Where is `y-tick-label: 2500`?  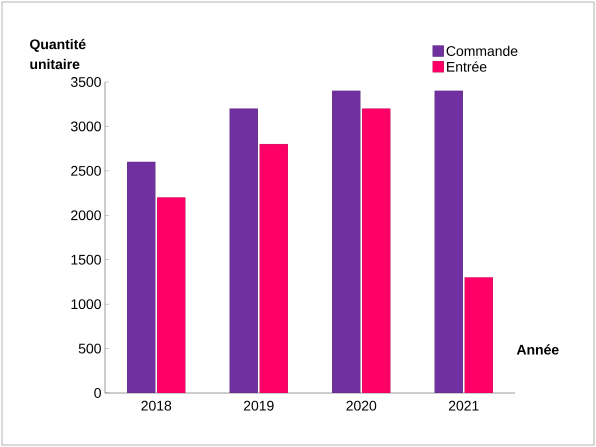 y-tick-label: 2500 is located at coordinates (86, 171).